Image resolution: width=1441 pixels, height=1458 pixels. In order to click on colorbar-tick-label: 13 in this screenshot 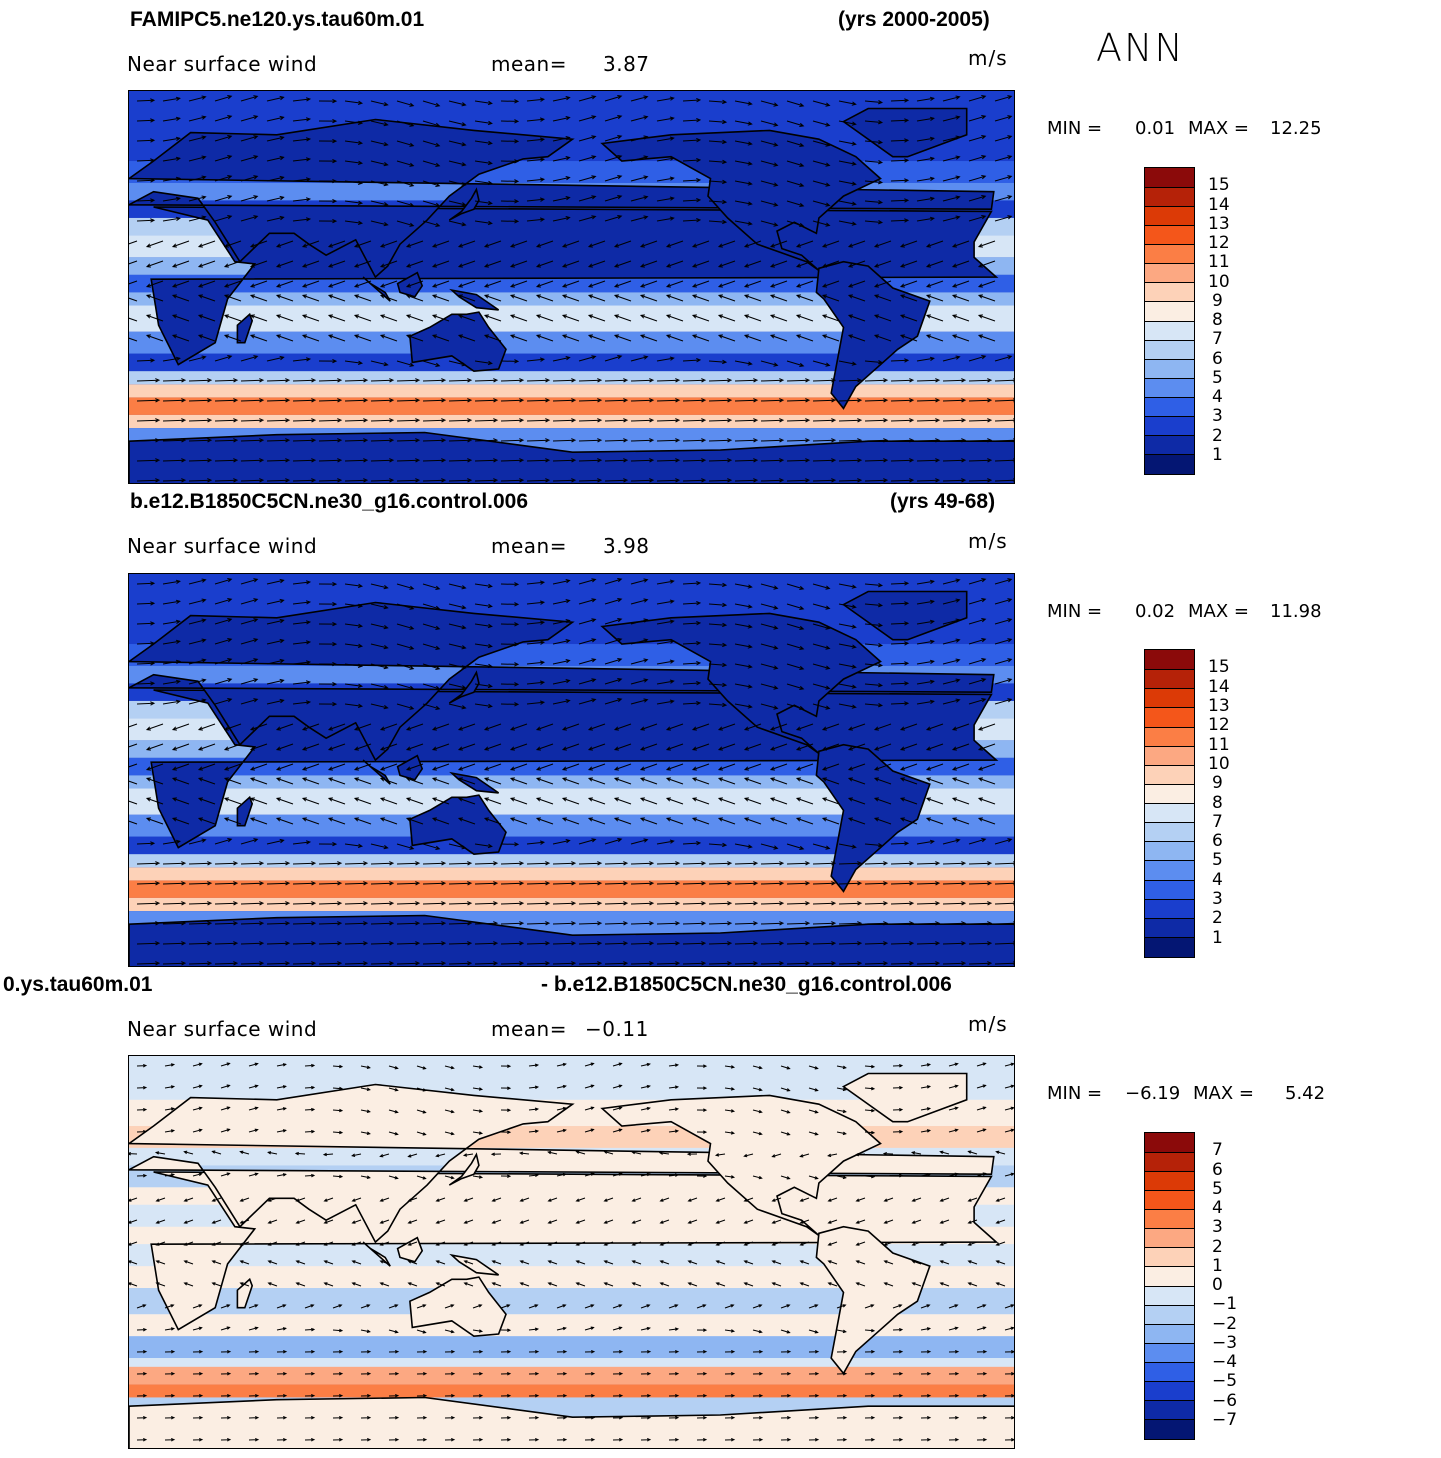, I will do `click(1219, 705)`.